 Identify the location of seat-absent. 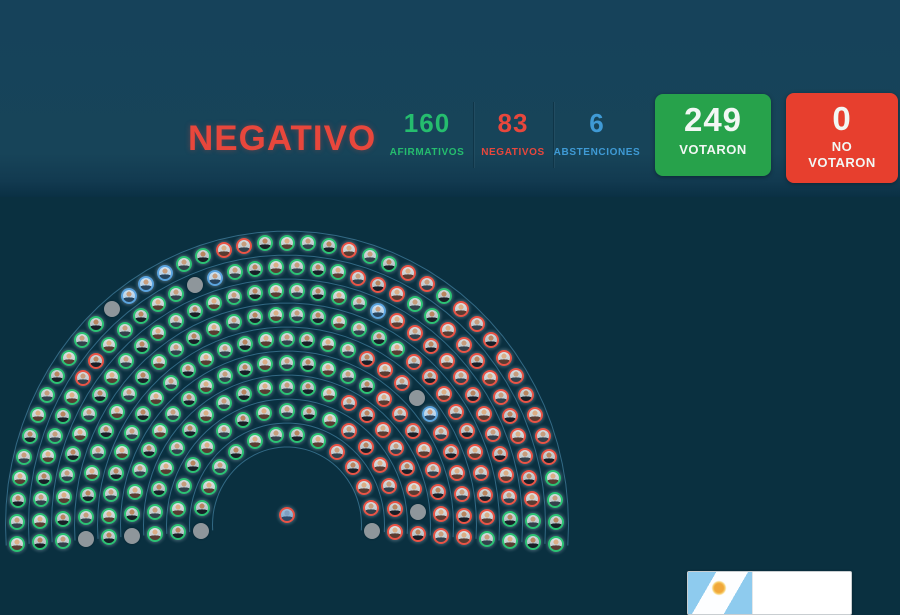
(111, 309).